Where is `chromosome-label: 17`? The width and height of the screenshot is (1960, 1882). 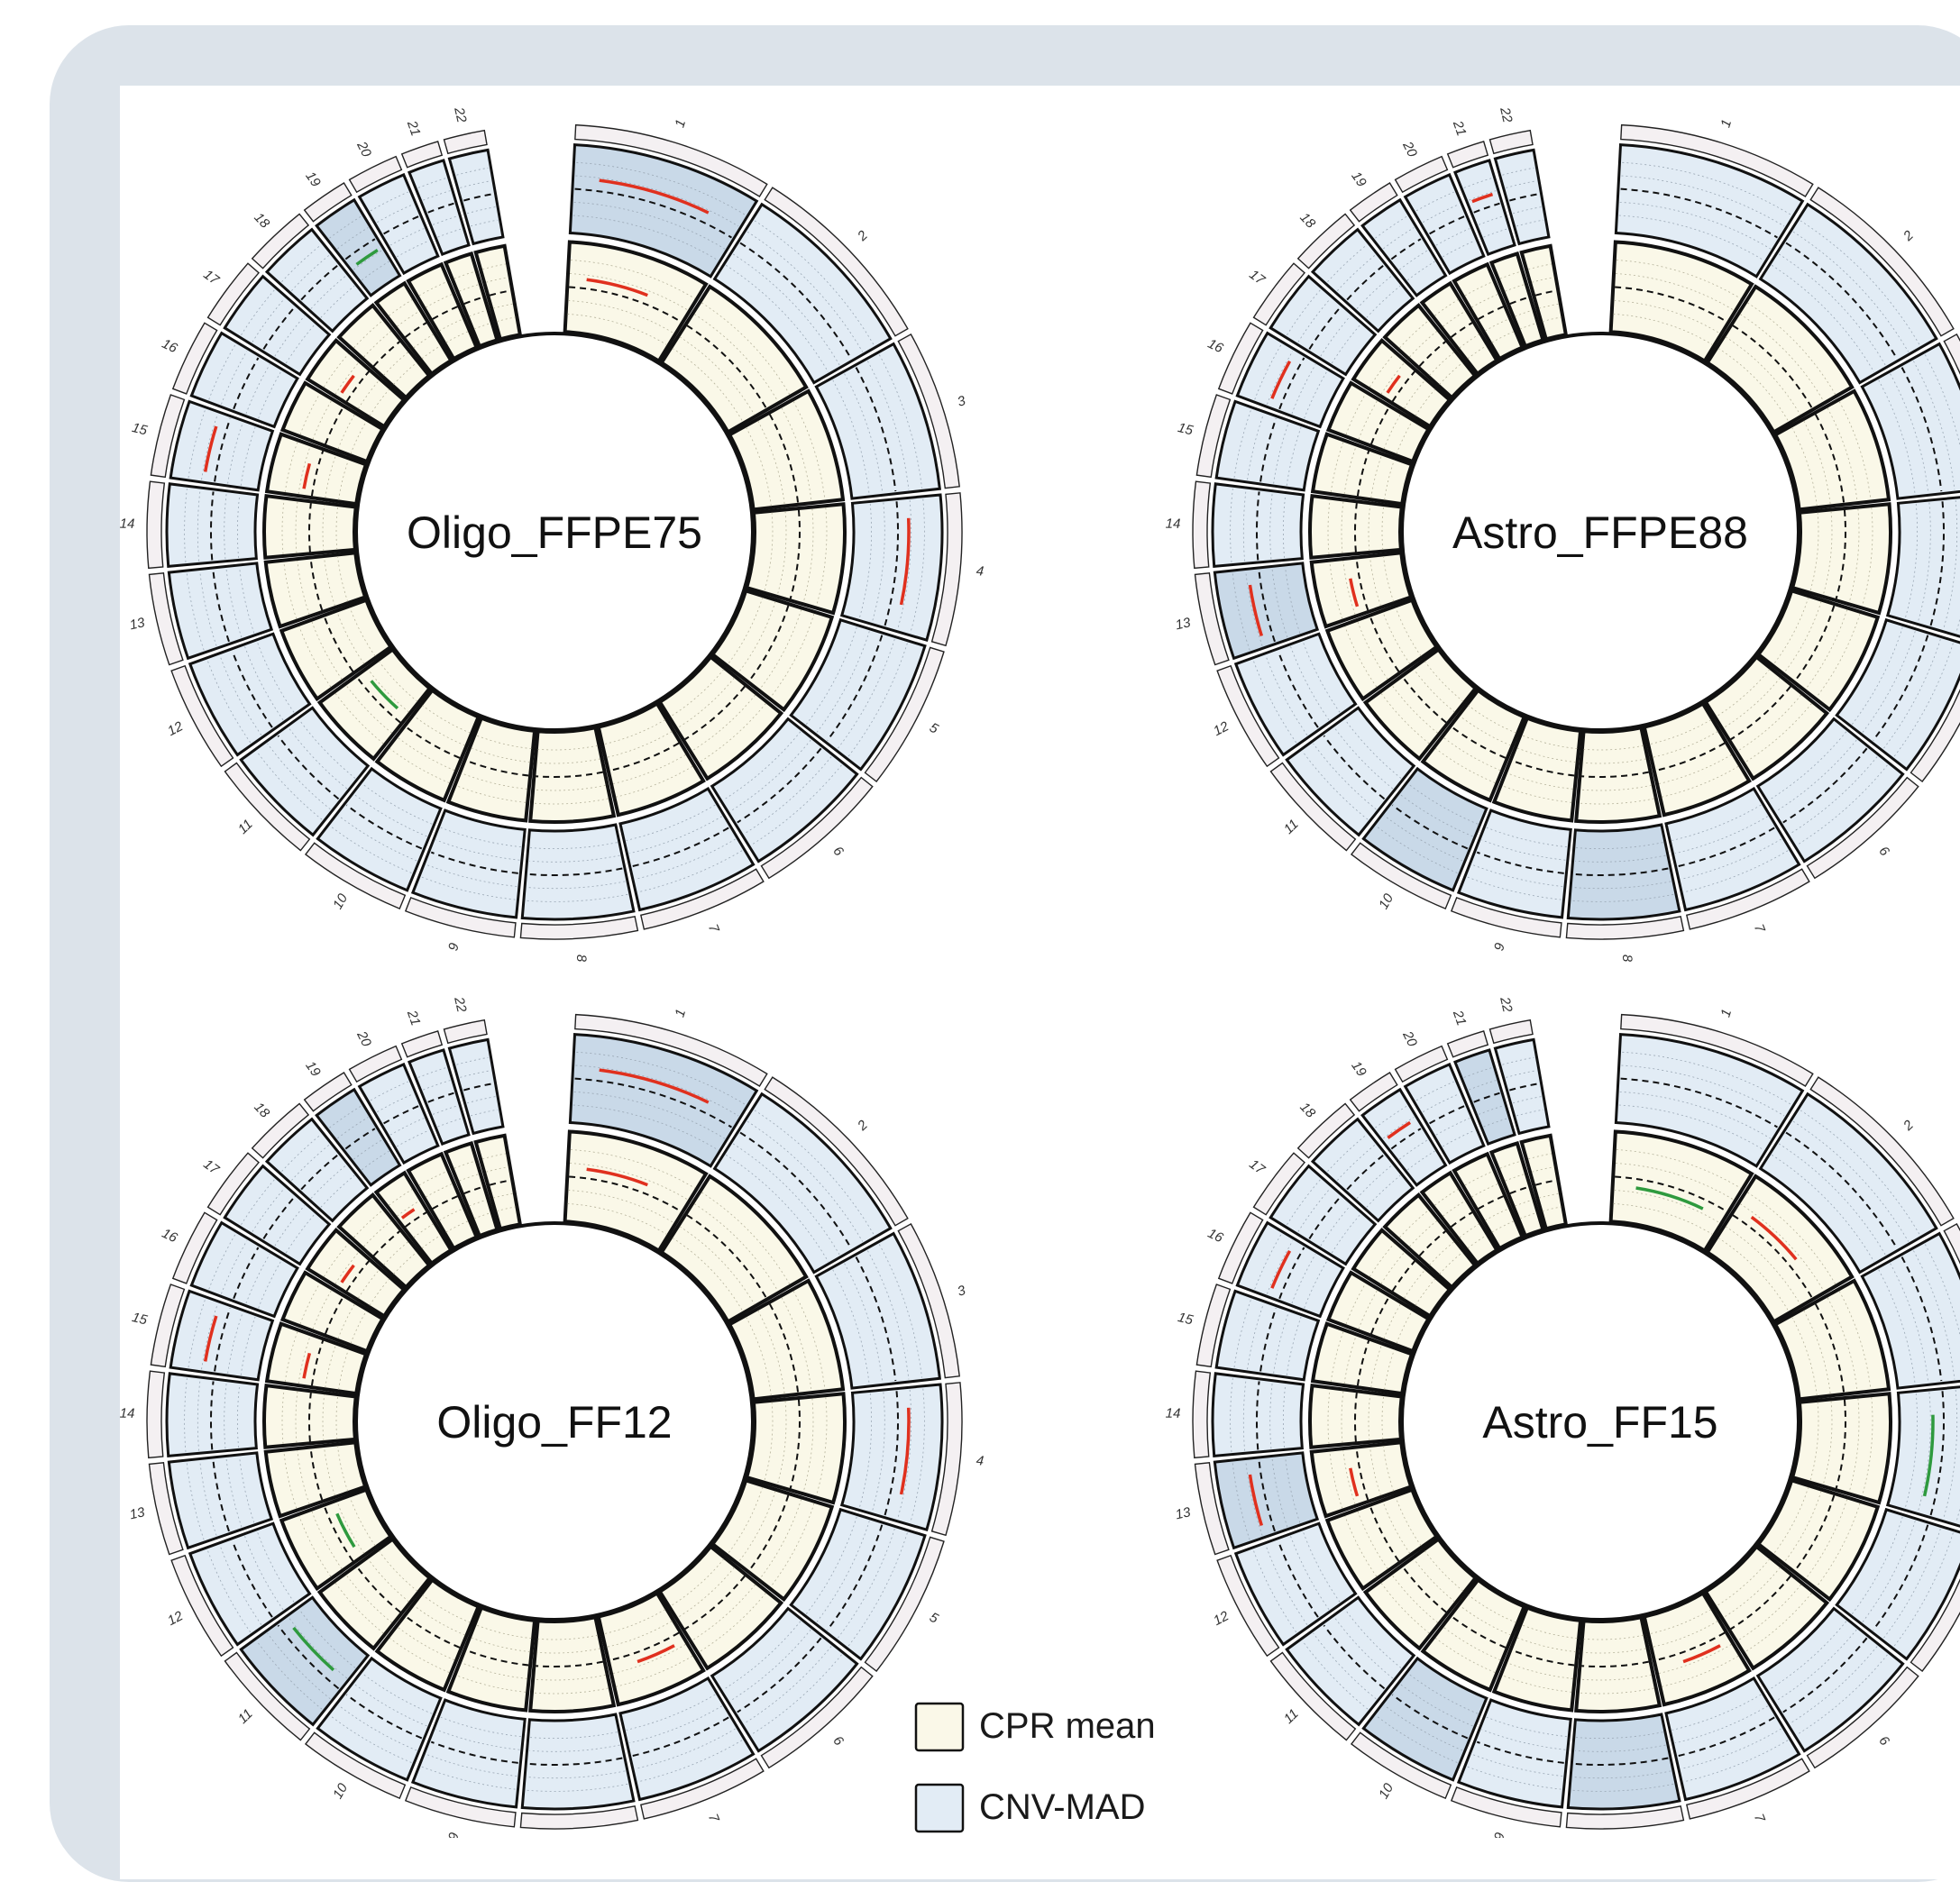 chromosome-label: 17 is located at coordinates (211, 1167).